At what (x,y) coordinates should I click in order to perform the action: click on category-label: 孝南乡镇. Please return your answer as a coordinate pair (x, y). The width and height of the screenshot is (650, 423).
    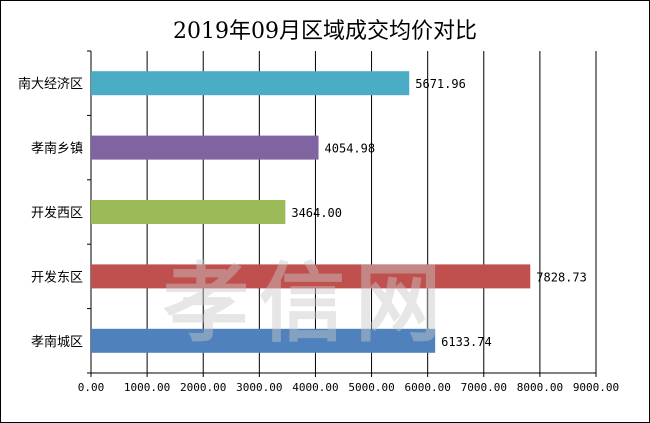
    Looking at the image, I should click on (57, 149).